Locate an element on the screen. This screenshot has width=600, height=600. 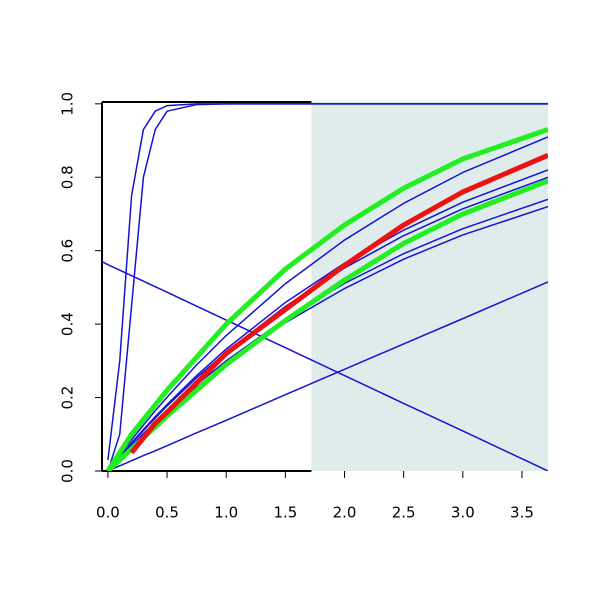
y-tick-label: 0.6 is located at coordinates (68, 251).